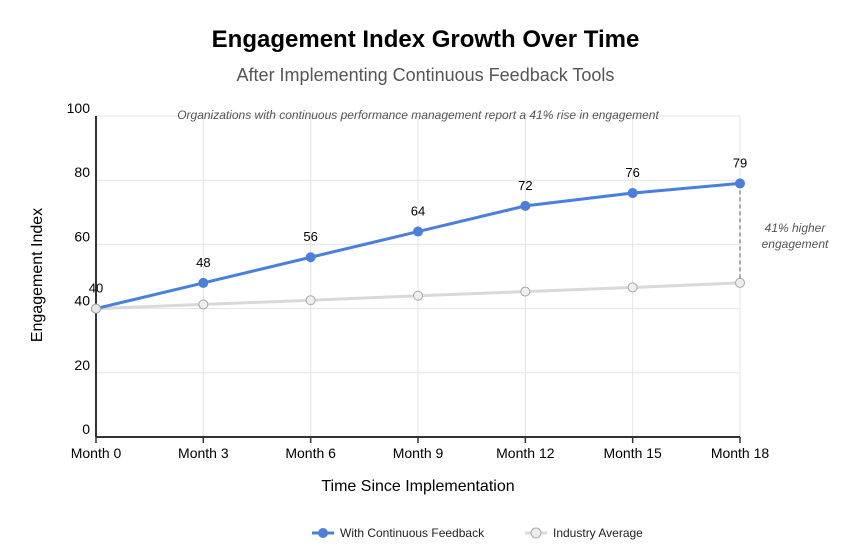  What do you see at coordinates (632, 172) in the screenshot?
I see `data-label: 76` at bounding box center [632, 172].